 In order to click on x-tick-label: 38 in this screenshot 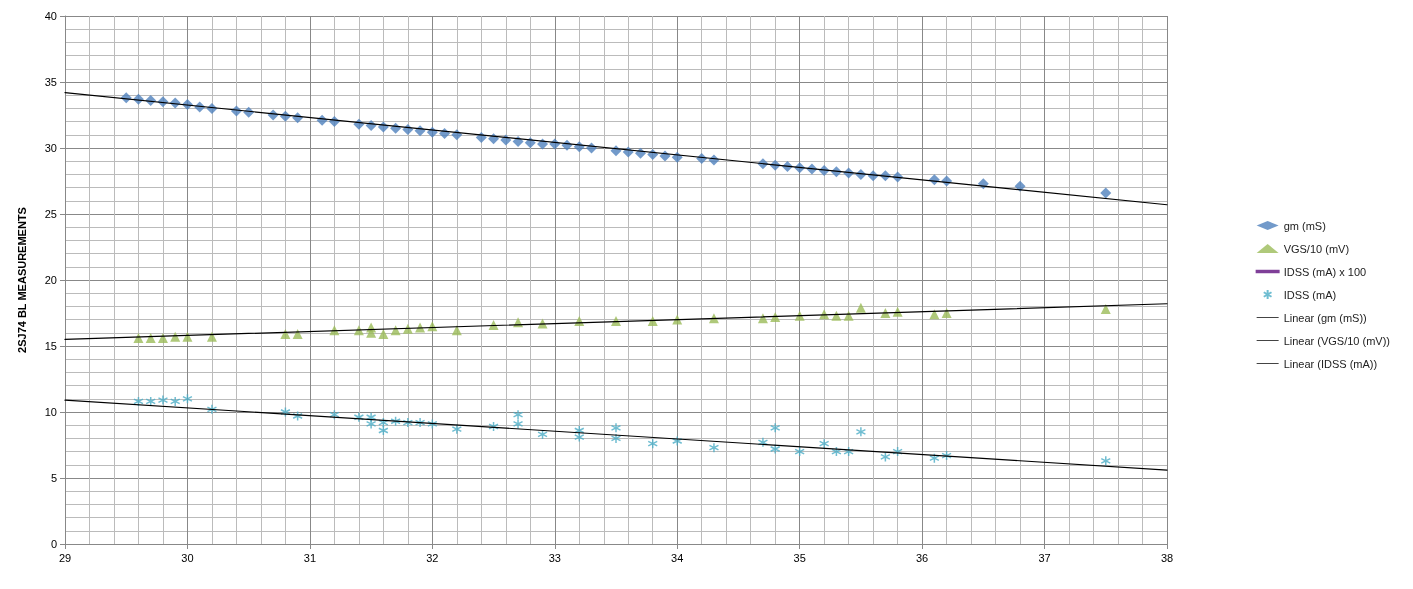, I will do `click(1167, 557)`.